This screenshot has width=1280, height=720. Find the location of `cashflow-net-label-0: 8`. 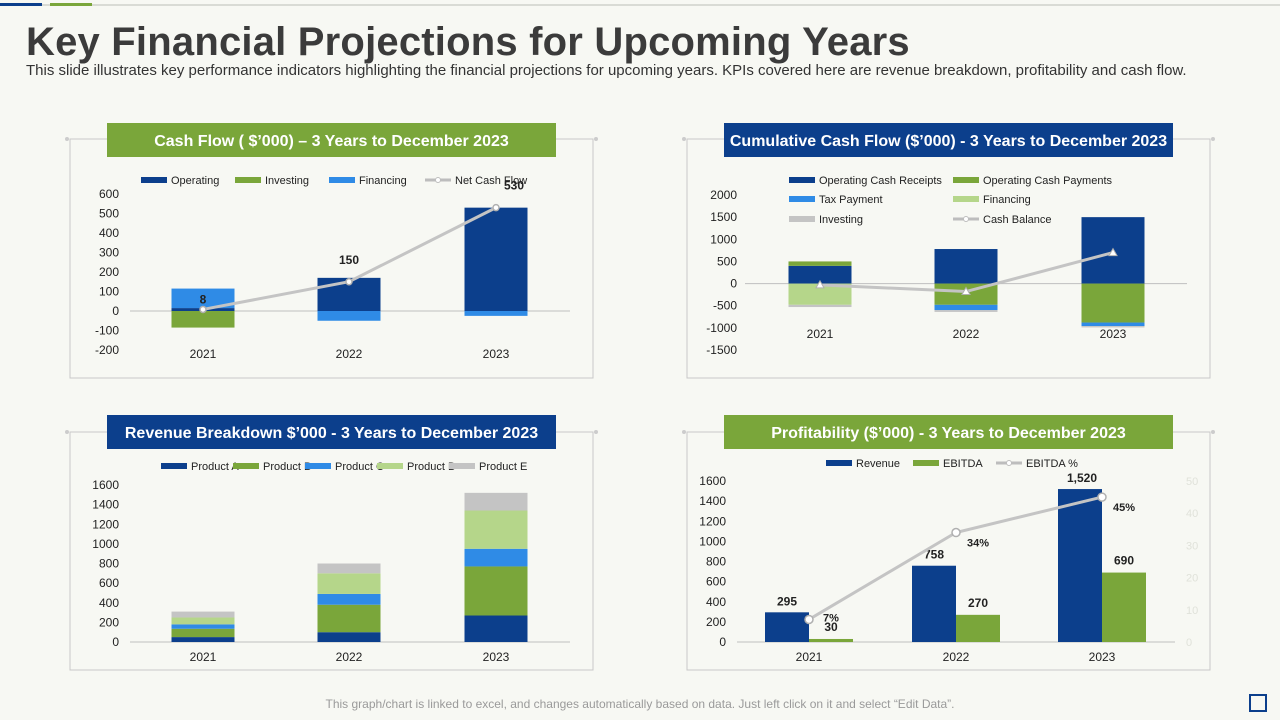

cashflow-net-label-0: 8 is located at coordinates (203, 299).